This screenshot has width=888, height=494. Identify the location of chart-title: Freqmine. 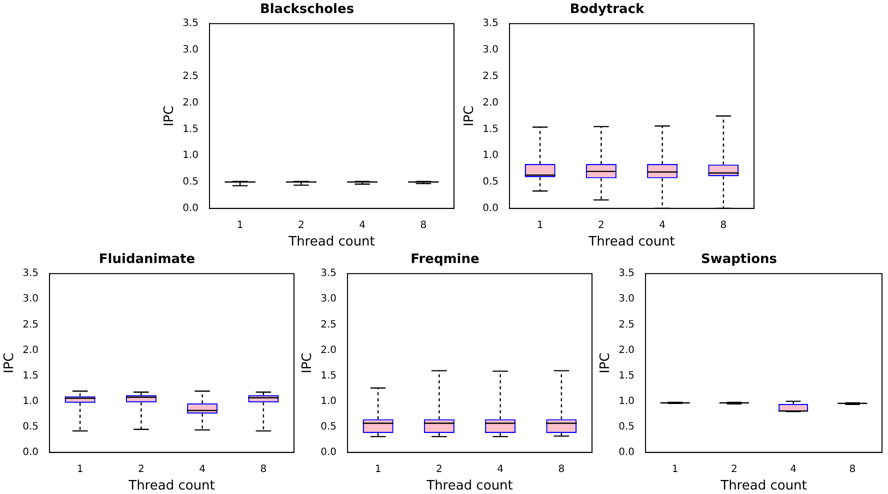
(445, 260).